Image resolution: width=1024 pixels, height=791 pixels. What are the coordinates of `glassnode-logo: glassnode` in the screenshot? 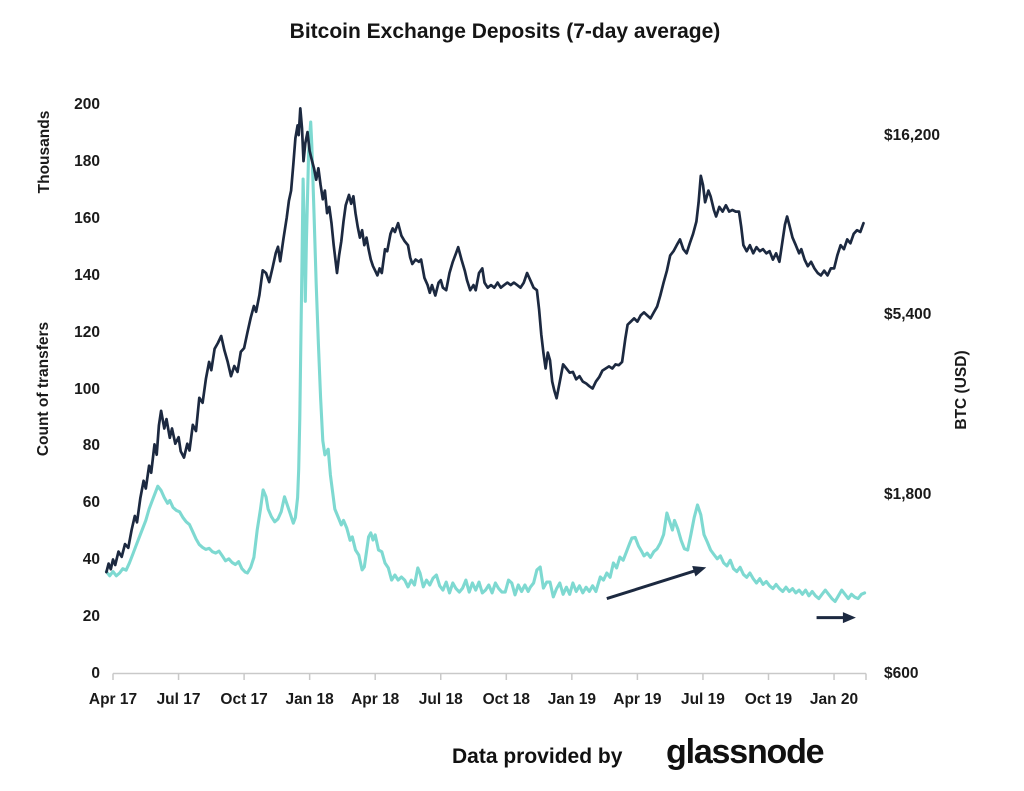 It's located at (745, 752).